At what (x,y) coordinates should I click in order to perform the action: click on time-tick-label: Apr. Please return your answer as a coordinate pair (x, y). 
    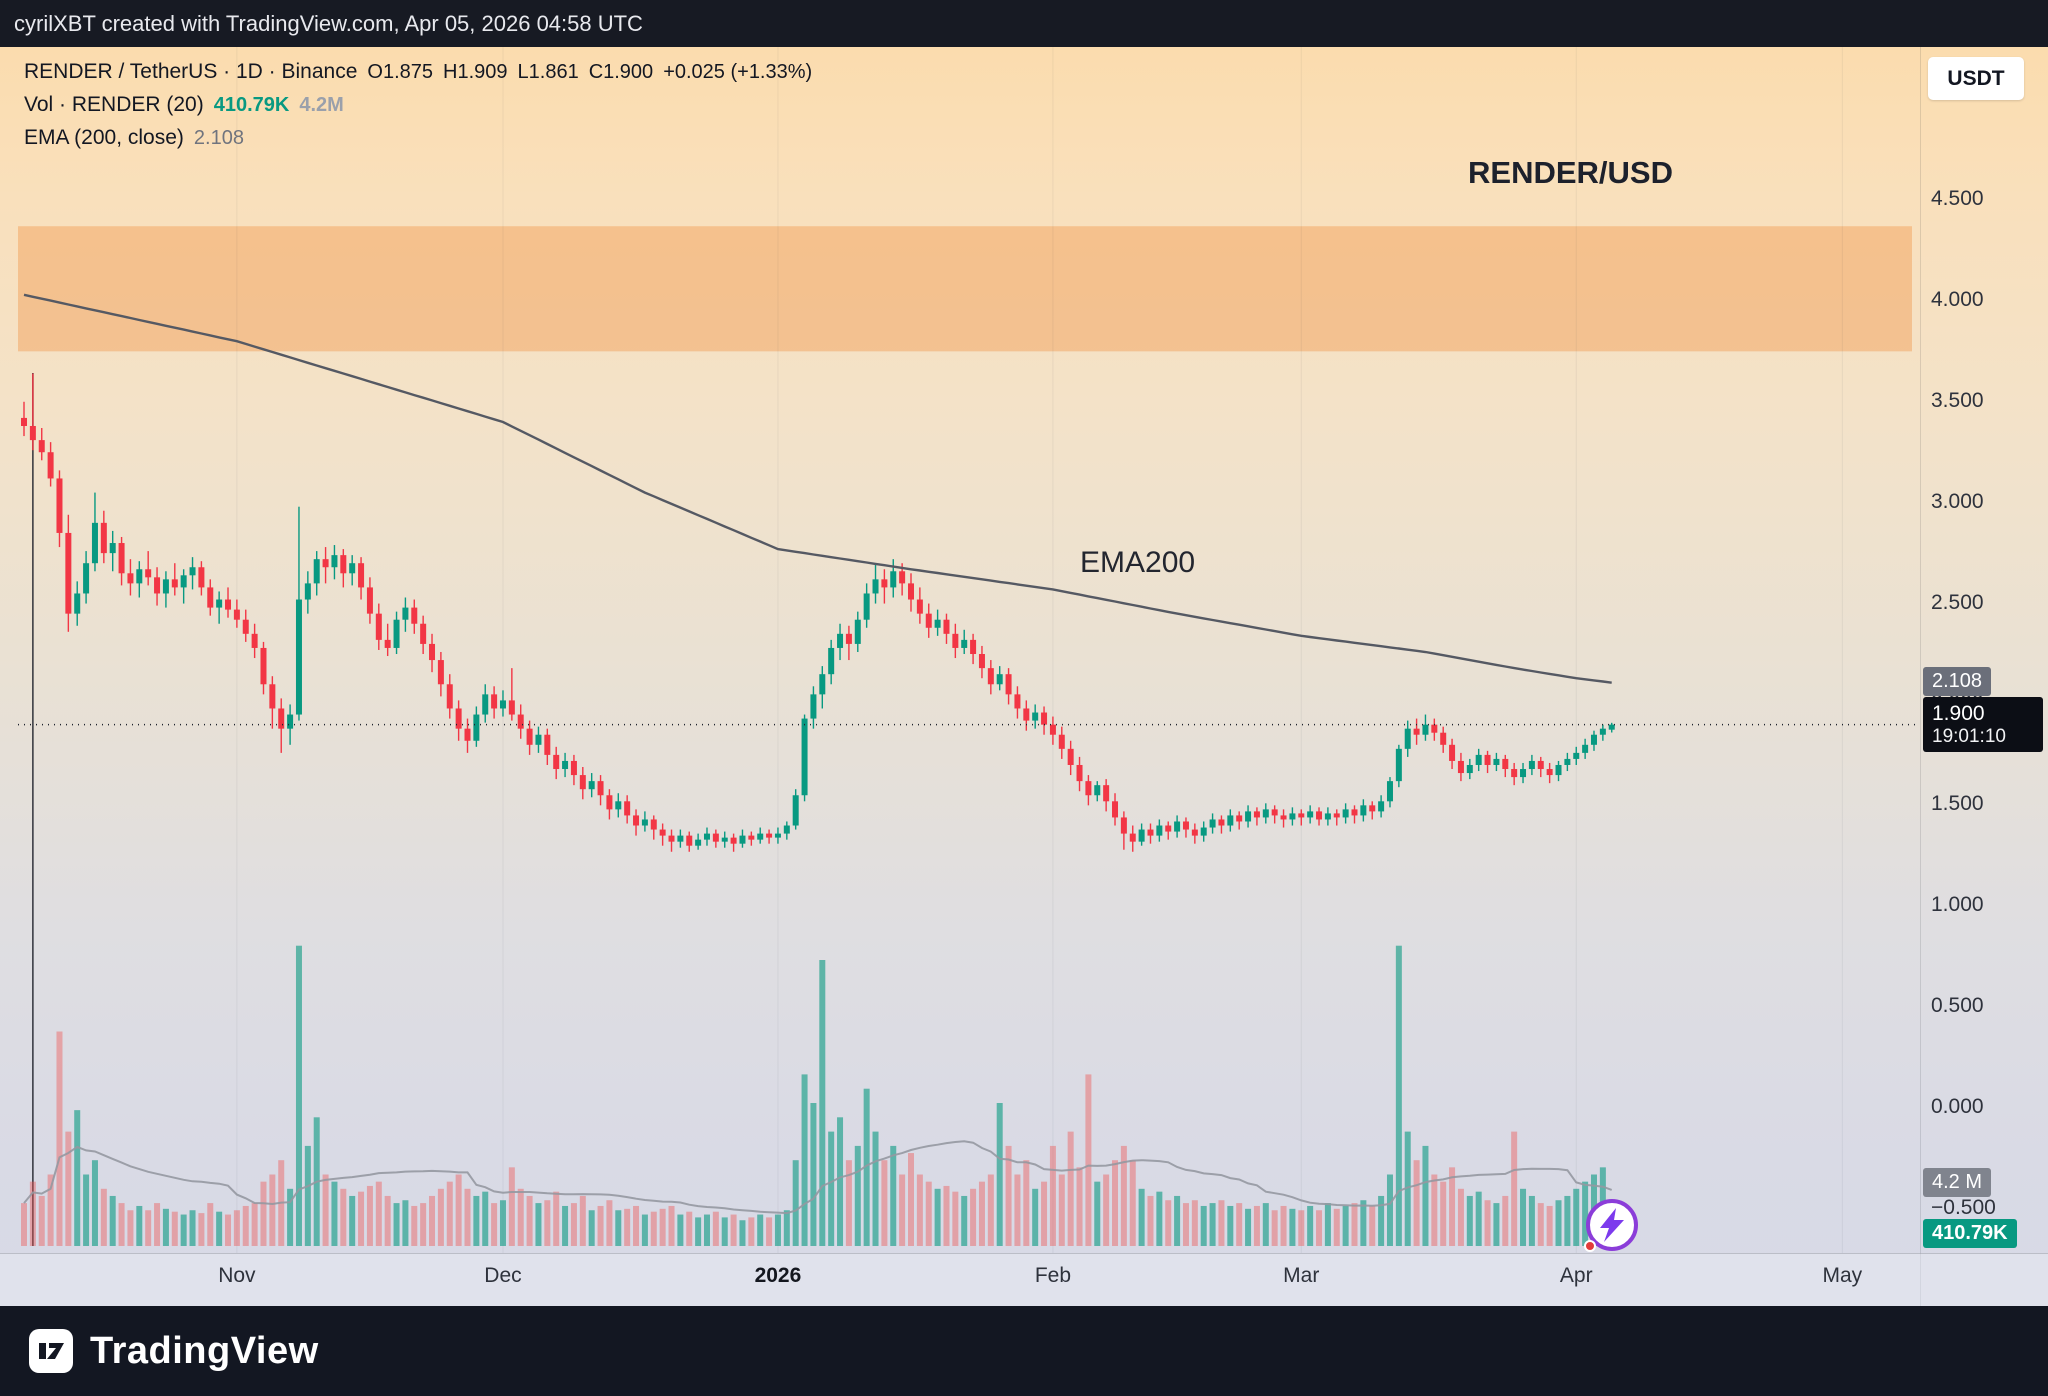
    Looking at the image, I should click on (1576, 1275).